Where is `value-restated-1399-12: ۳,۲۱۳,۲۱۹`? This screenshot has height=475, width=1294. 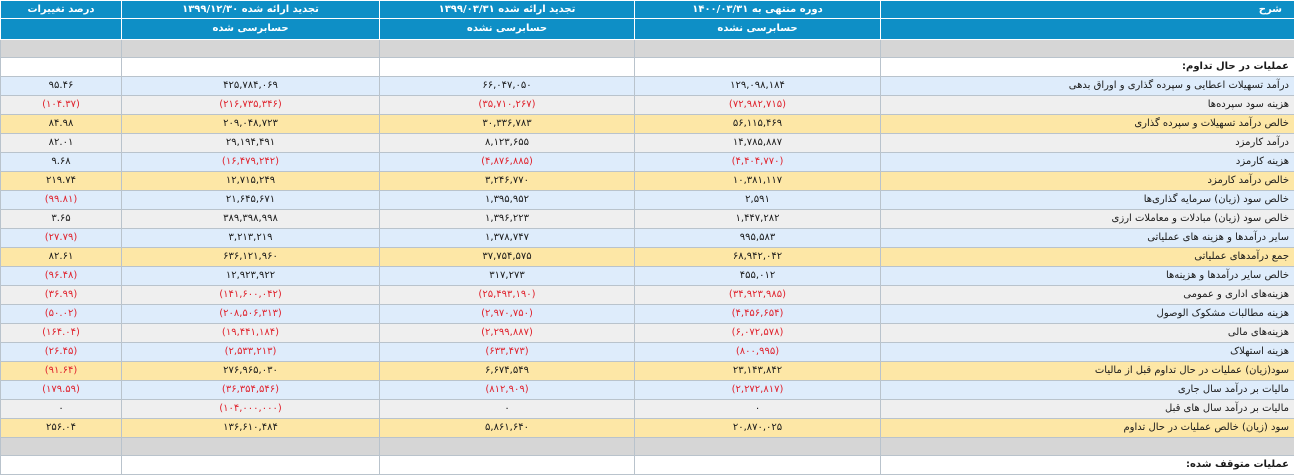
value-restated-1399-12: ۳,۲۱۳,۲۱۹ is located at coordinates (251, 238).